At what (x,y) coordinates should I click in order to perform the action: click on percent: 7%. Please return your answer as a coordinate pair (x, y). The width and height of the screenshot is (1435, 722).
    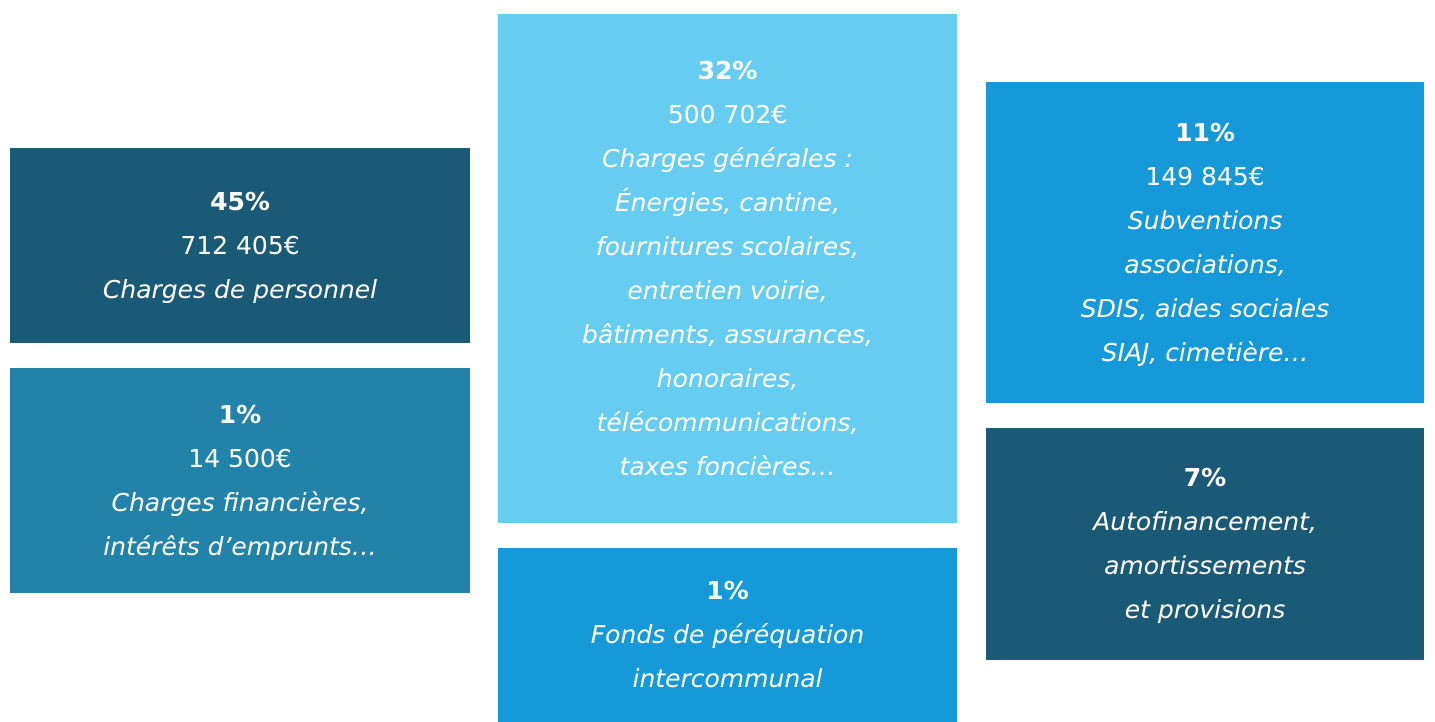
    Looking at the image, I should click on (1205, 477).